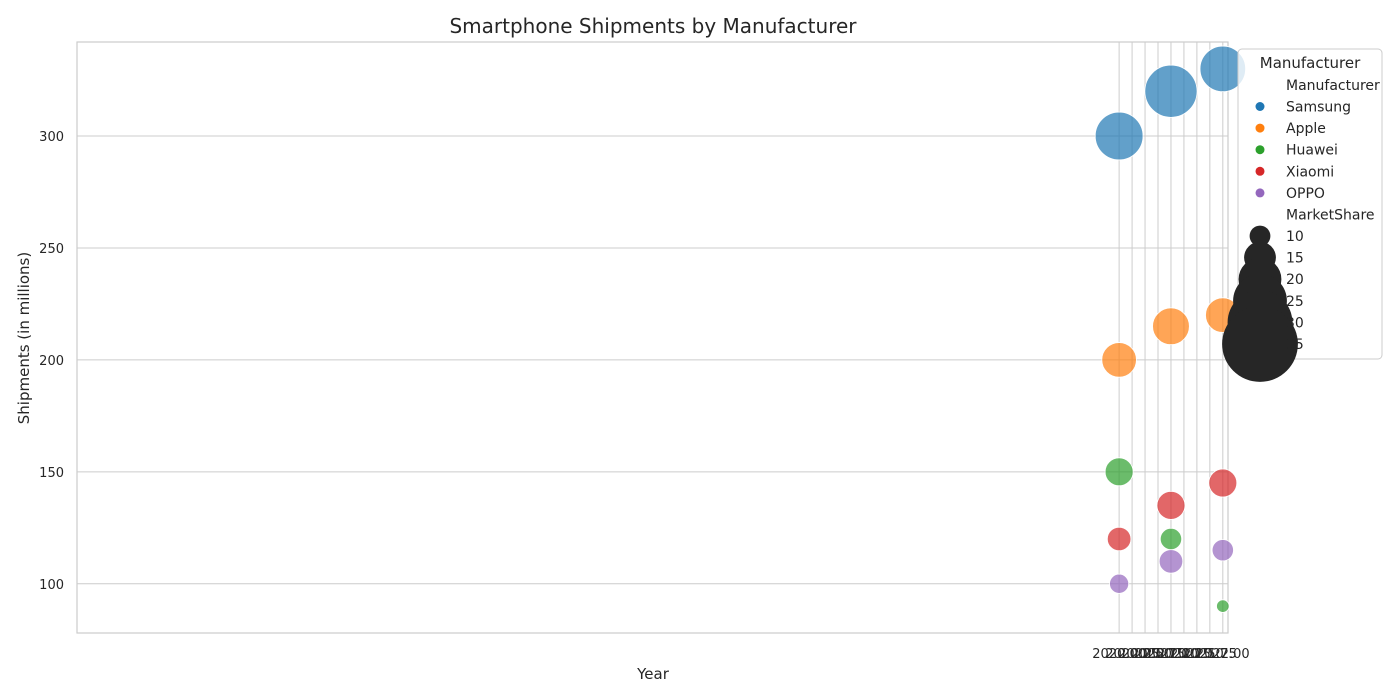  What do you see at coordinates (1184, 654) in the screenshot?
I see `x-tick-label: 2021.25` at bounding box center [1184, 654].